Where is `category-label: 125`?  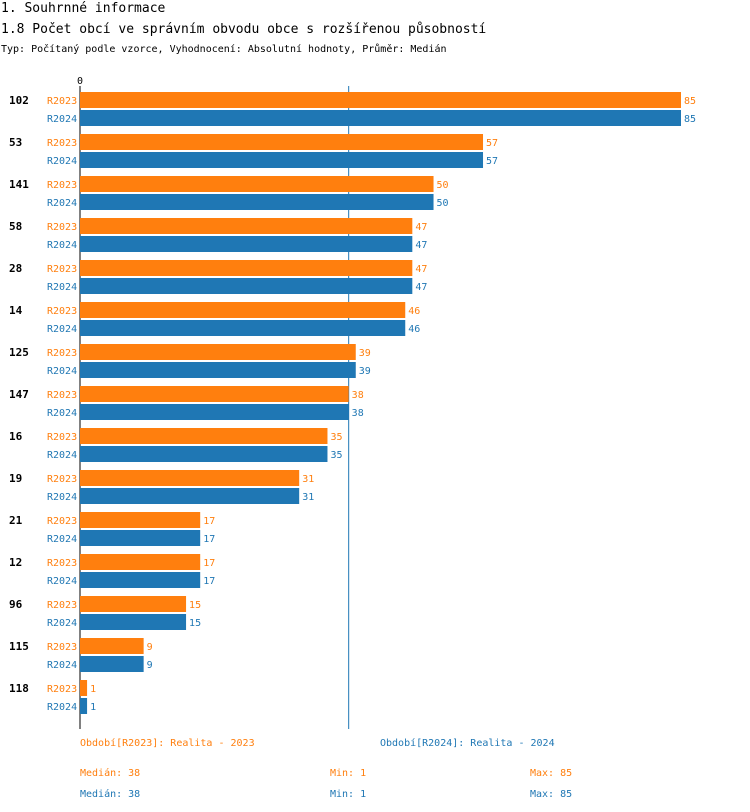
category-label: 125 is located at coordinates (19, 352).